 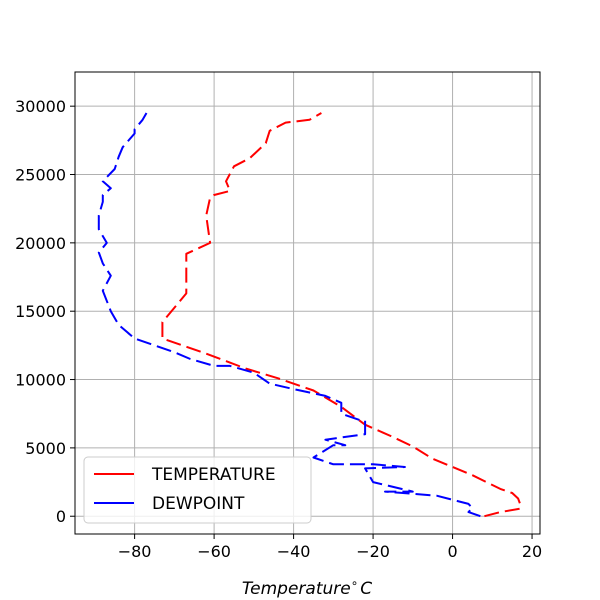 I want to click on y-tick-label: 10000, so click(x=40, y=380).